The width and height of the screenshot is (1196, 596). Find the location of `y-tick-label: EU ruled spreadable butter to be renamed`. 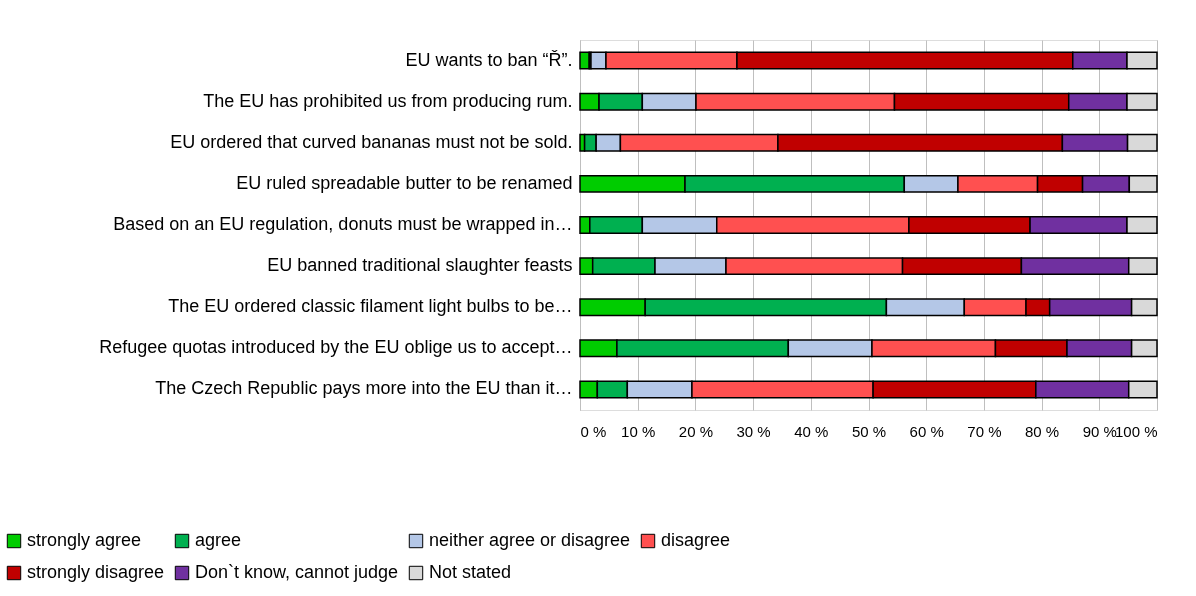

y-tick-label: EU ruled spreadable butter to be renamed is located at coordinates (404, 182).